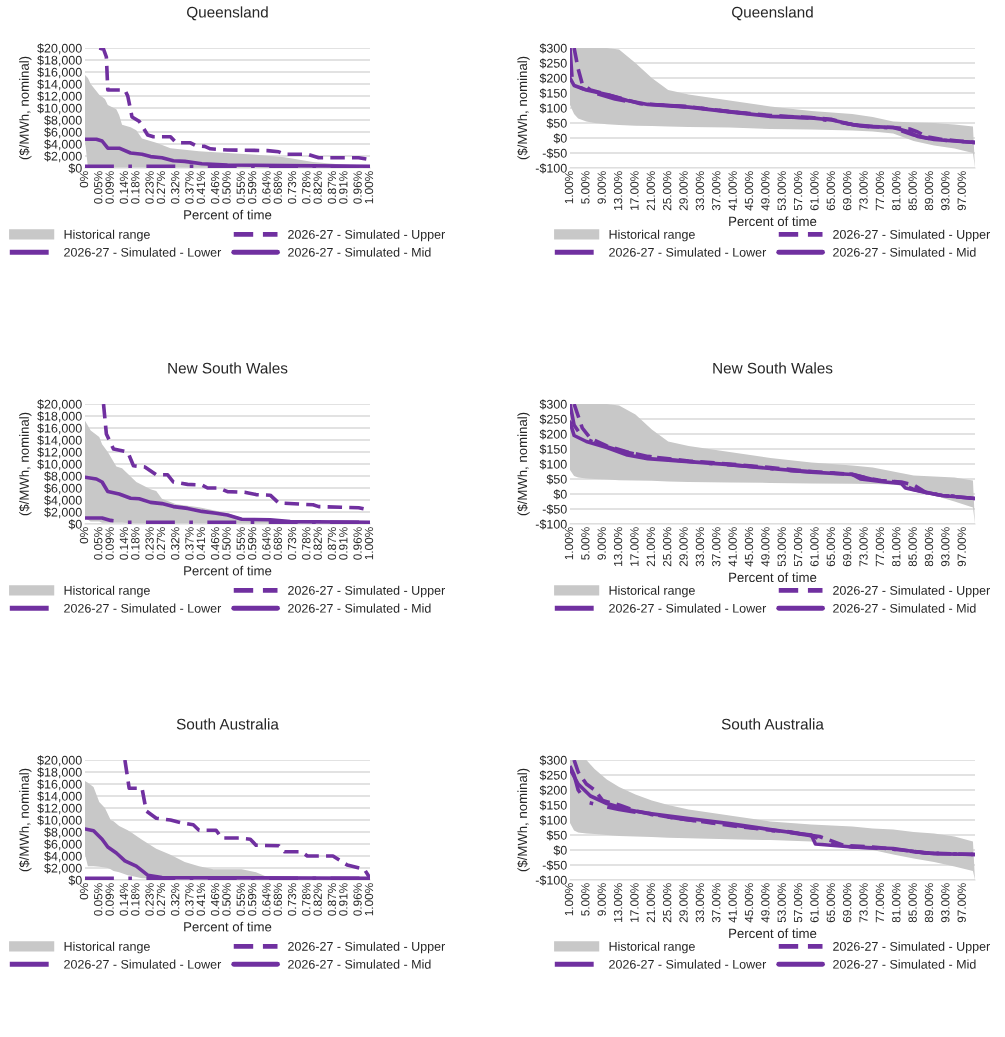  I want to click on x-tick-label: 21.00%, so click(650, 191).